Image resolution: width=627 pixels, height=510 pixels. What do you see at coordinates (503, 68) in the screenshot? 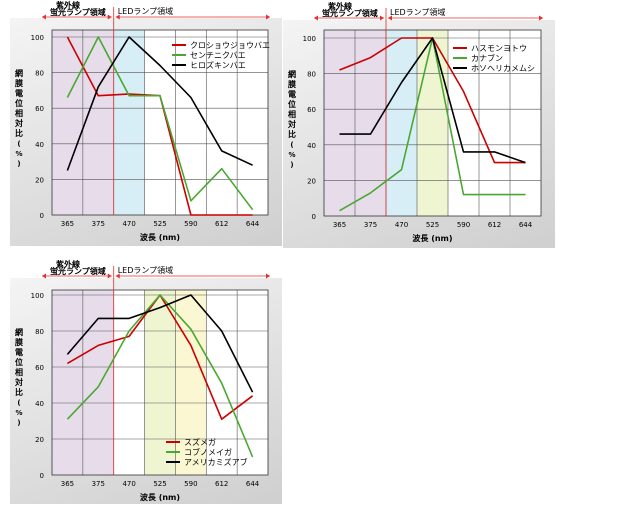
I see `legend-entry: ホソヘリカメムシ` at bounding box center [503, 68].